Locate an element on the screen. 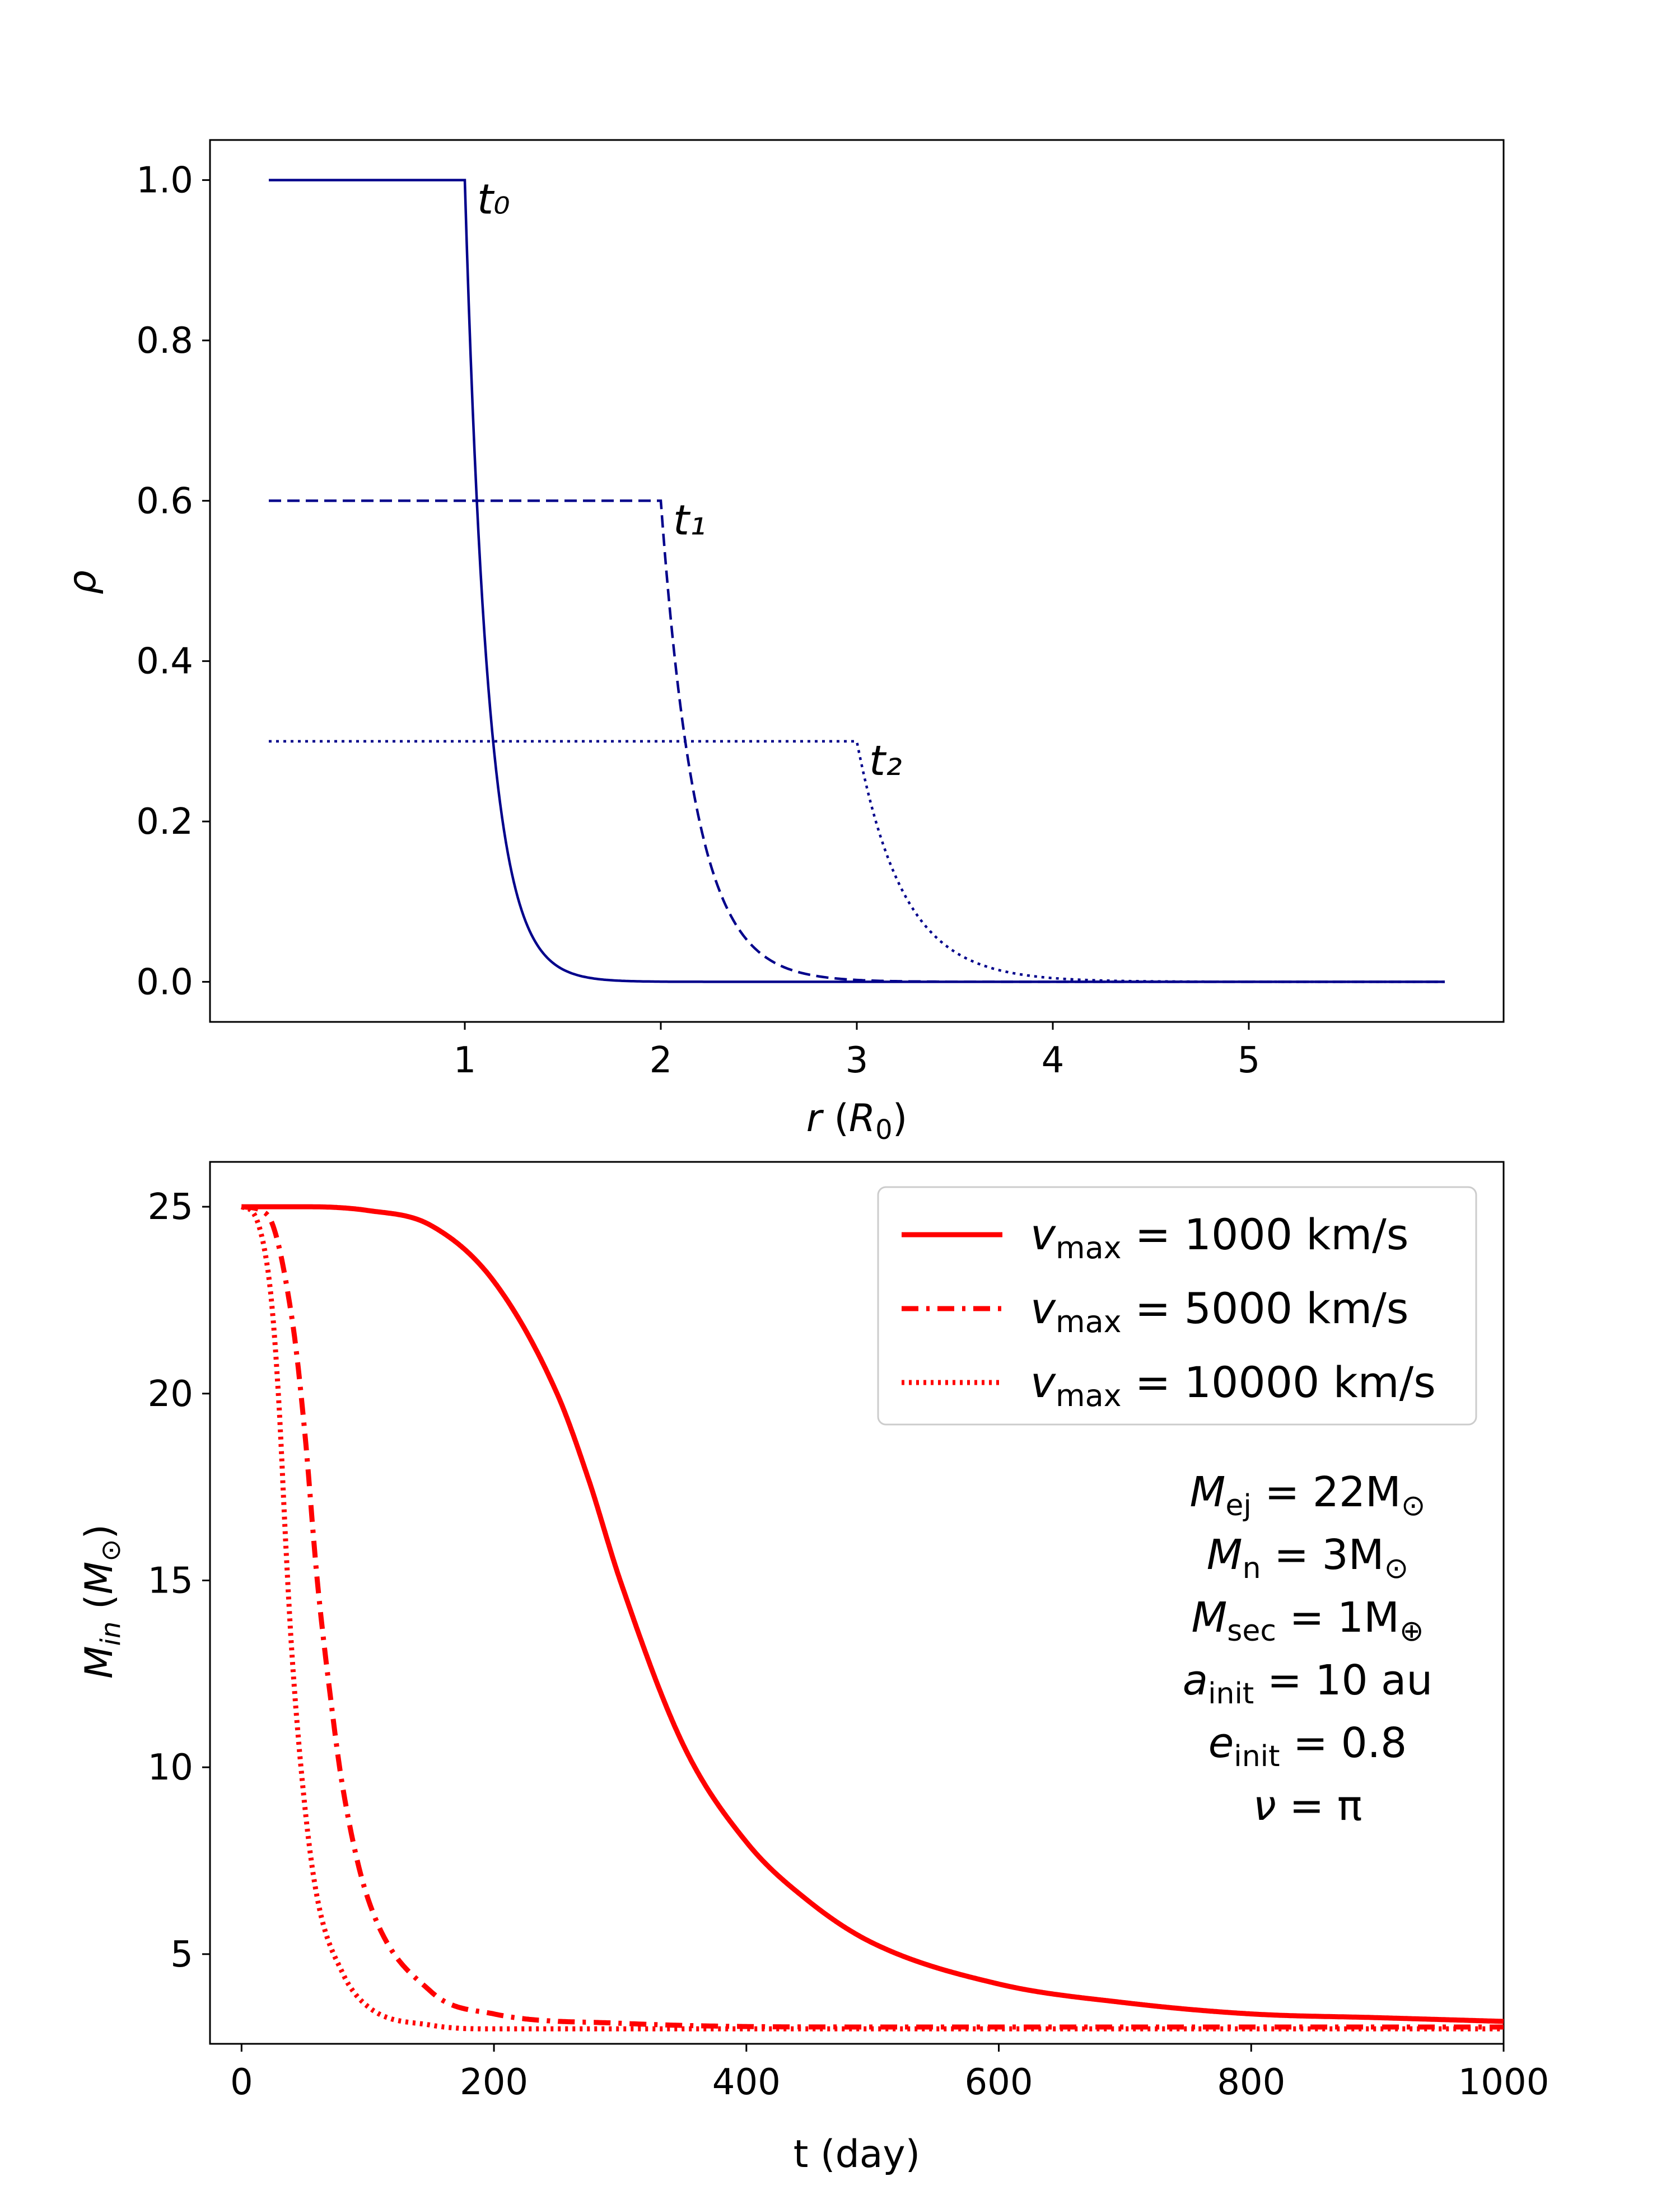  x-tick-label: 800 is located at coordinates (1251, 2082).